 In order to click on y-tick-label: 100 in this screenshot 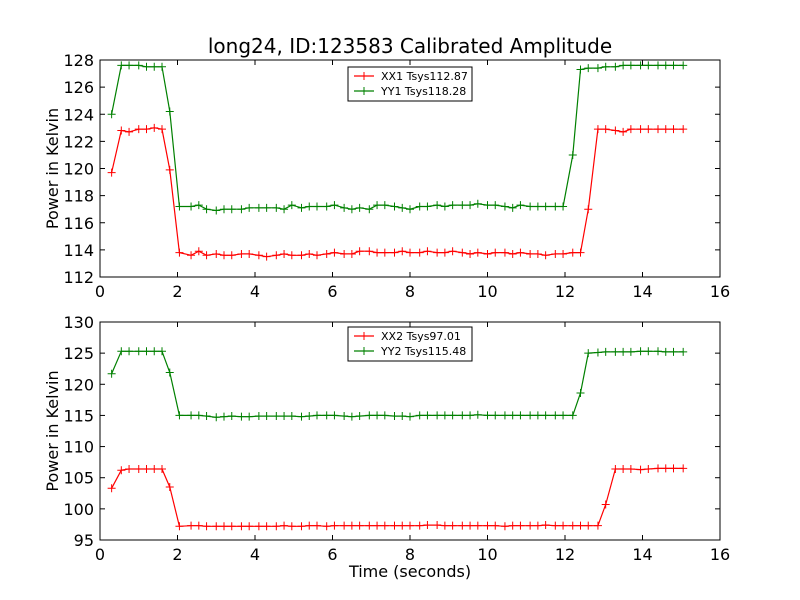, I will do `click(78, 509)`.